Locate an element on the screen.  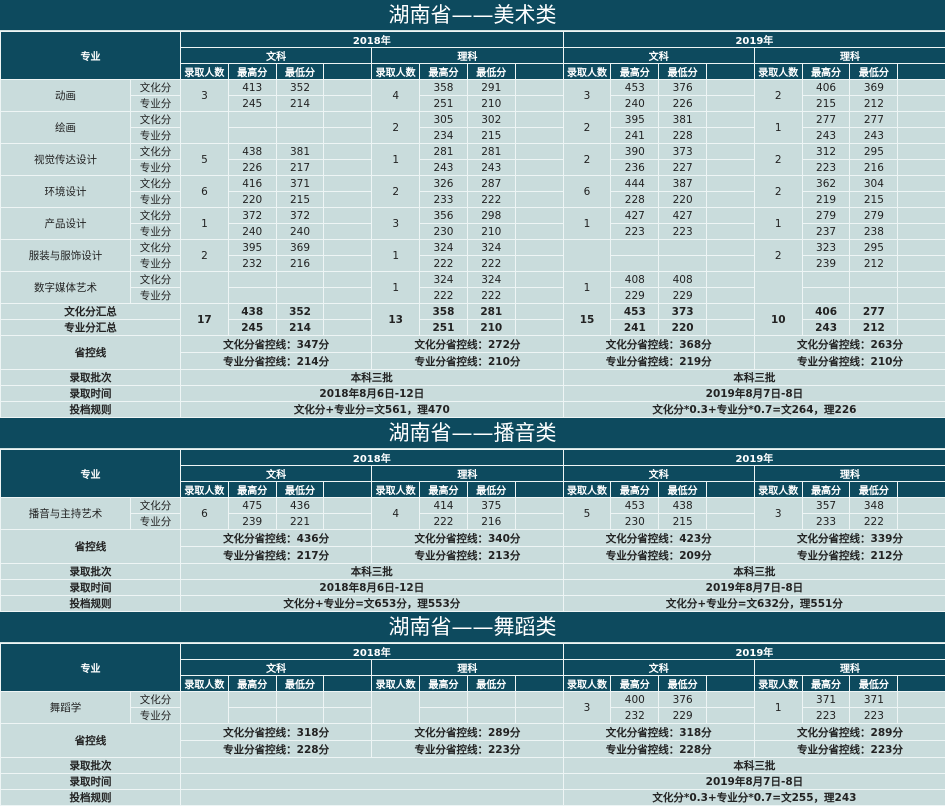
track-header: 文科 is located at coordinates (276, 474).